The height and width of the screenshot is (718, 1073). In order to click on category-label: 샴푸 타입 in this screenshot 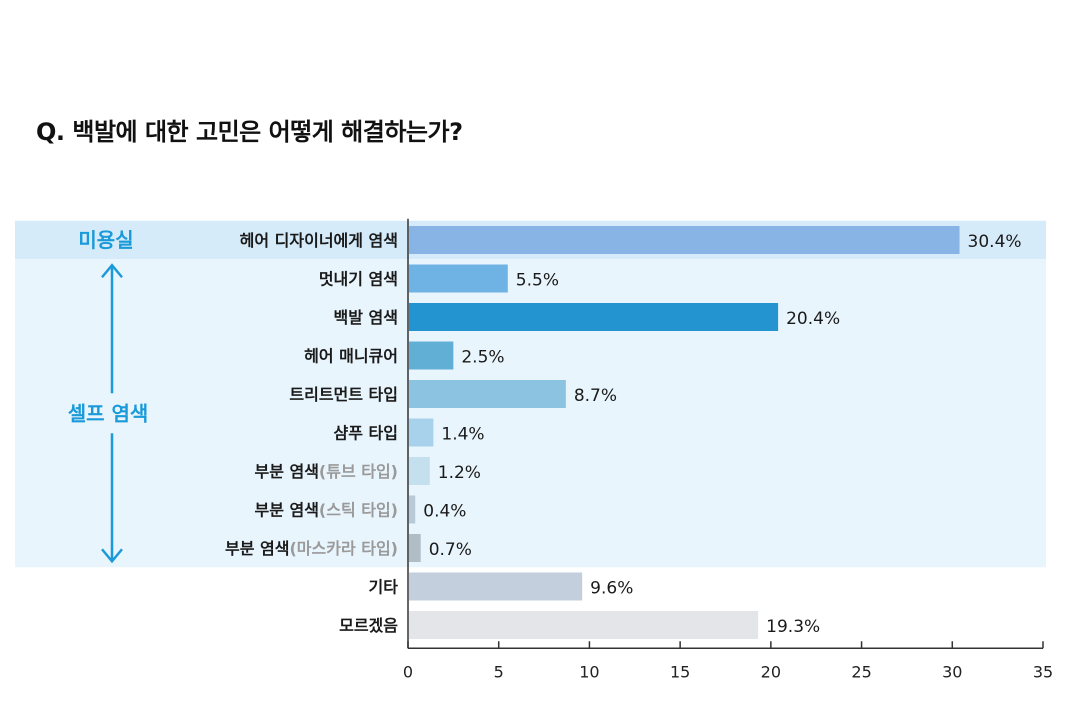, I will do `click(366, 433)`.